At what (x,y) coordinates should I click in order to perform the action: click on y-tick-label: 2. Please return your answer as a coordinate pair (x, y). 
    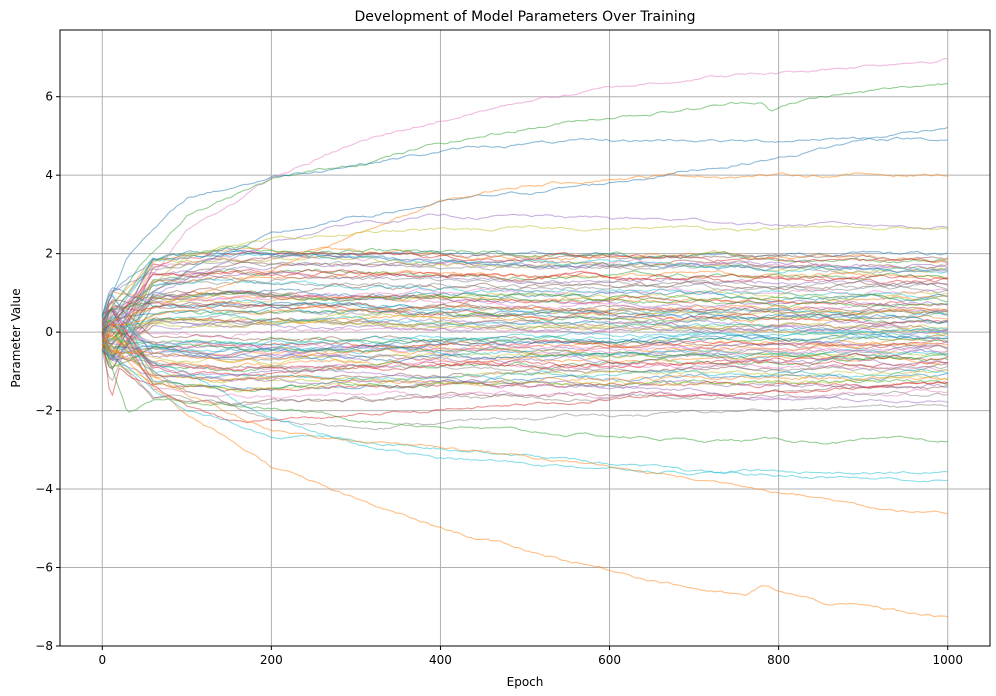
    Looking at the image, I should click on (49, 254).